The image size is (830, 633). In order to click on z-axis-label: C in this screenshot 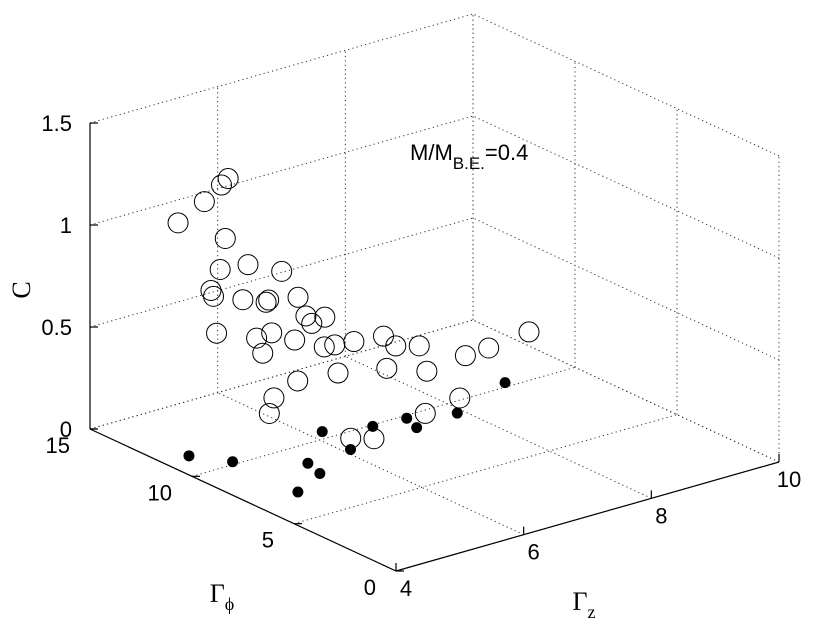, I will do `click(21, 289)`.